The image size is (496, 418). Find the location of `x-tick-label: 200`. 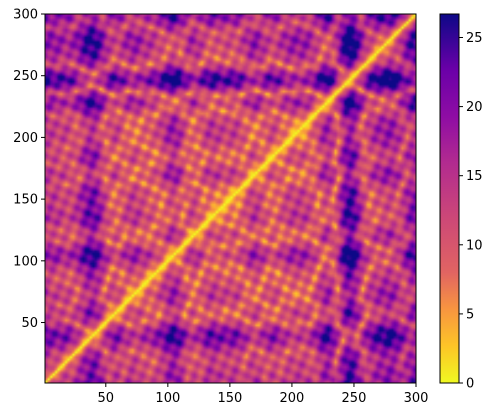

x-tick-label: 200 is located at coordinates (292, 398).